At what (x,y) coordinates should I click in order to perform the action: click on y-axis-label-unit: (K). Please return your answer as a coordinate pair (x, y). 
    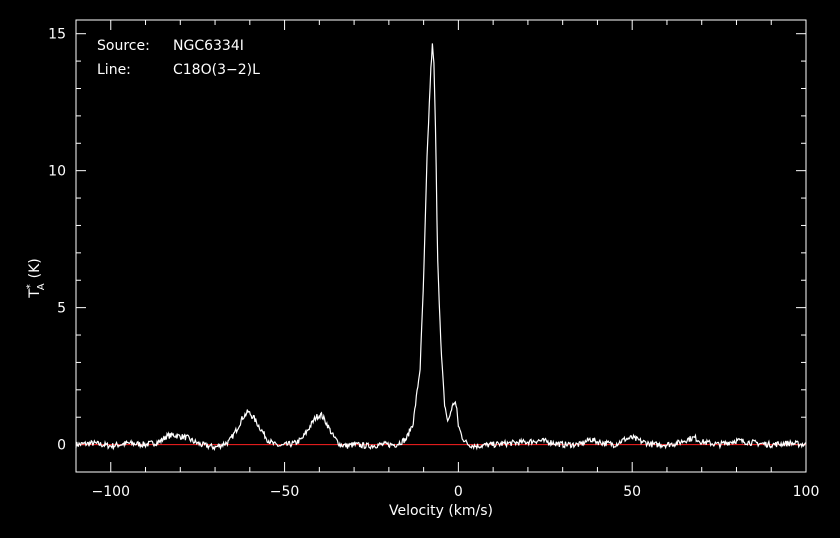
    Looking at the image, I should click on (35, 268).